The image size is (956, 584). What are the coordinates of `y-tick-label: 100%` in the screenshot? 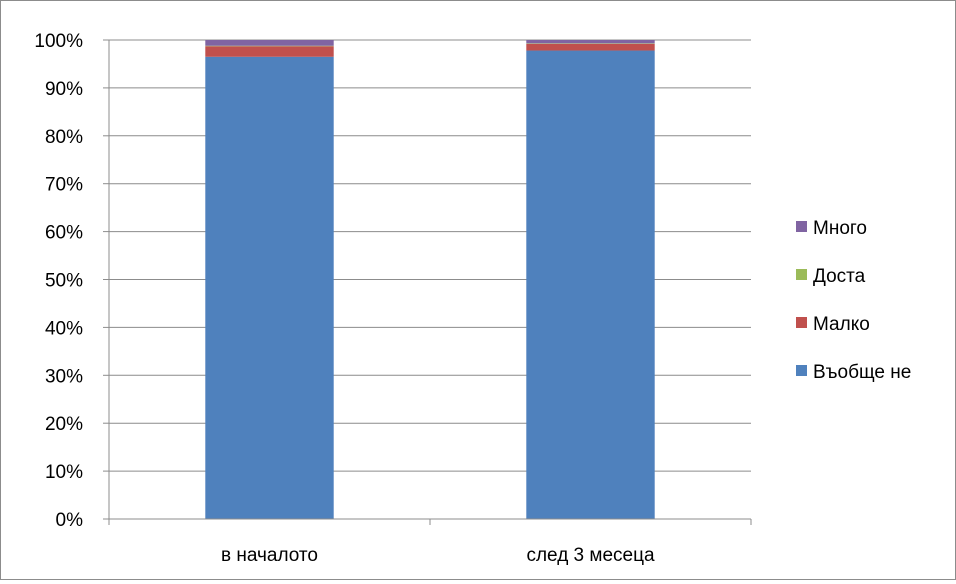 It's located at (58, 41).